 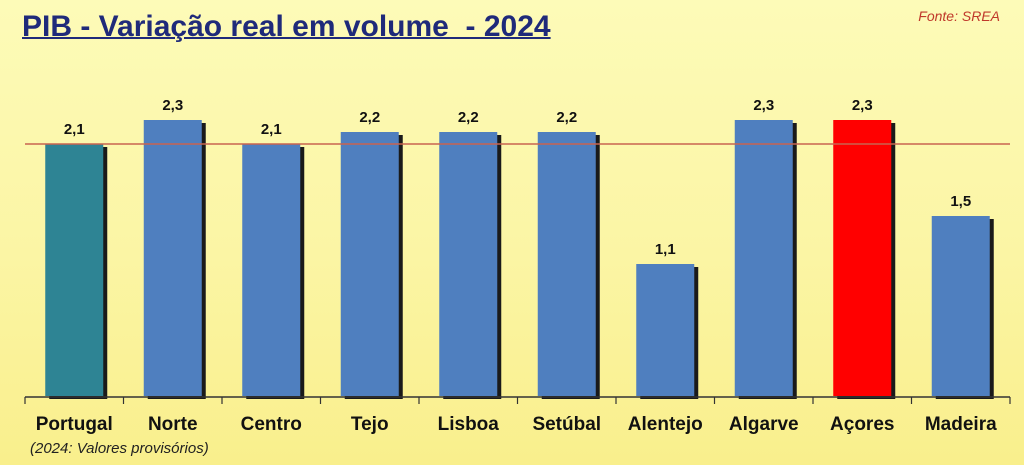 What do you see at coordinates (271, 270) in the screenshot?
I see `bar-centro` at bounding box center [271, 270].